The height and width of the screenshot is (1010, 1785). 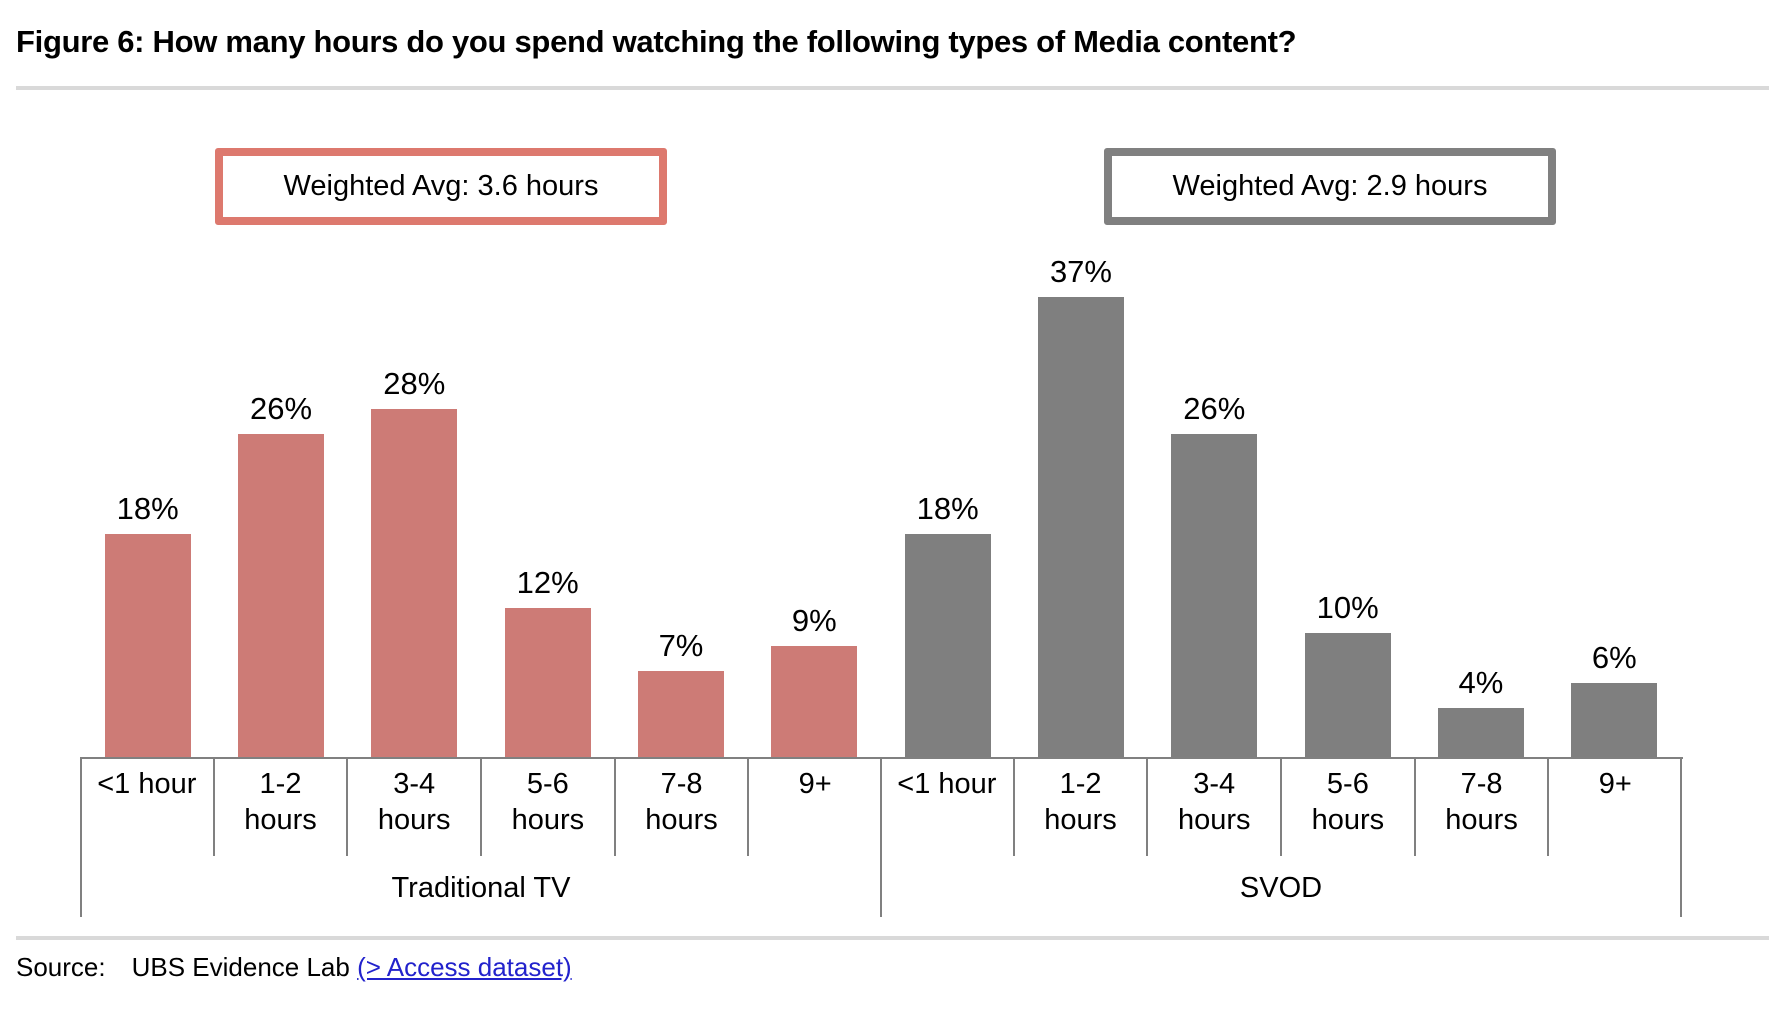 What do you see at coordinates (1347, 695) in the screenshot?
I see `bar-svod-5-6-hours` at bounding box center [1347, 695].